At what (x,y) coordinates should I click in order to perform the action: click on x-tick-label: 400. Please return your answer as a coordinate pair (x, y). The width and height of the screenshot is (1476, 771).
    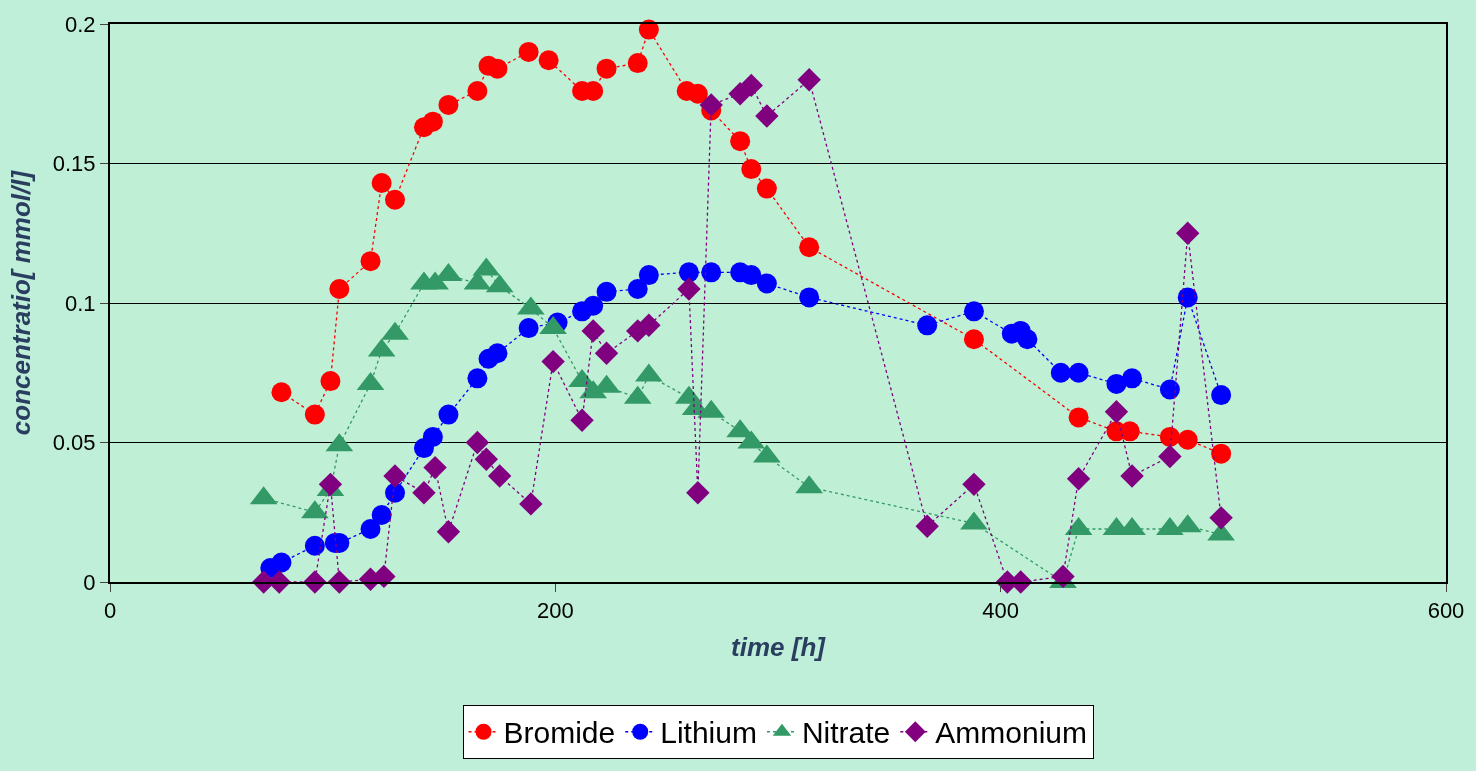
    Looking at the image, I should click on (1001, 611).